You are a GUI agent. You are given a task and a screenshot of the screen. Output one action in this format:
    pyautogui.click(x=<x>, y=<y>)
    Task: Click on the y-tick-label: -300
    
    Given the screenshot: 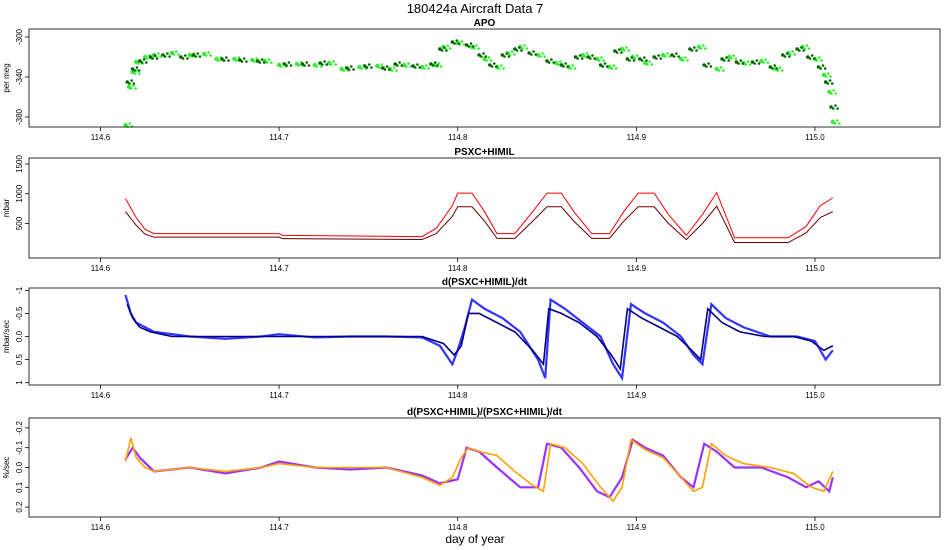 What is the action you would take?
    pyautogui.click(x=19, y=36)
    